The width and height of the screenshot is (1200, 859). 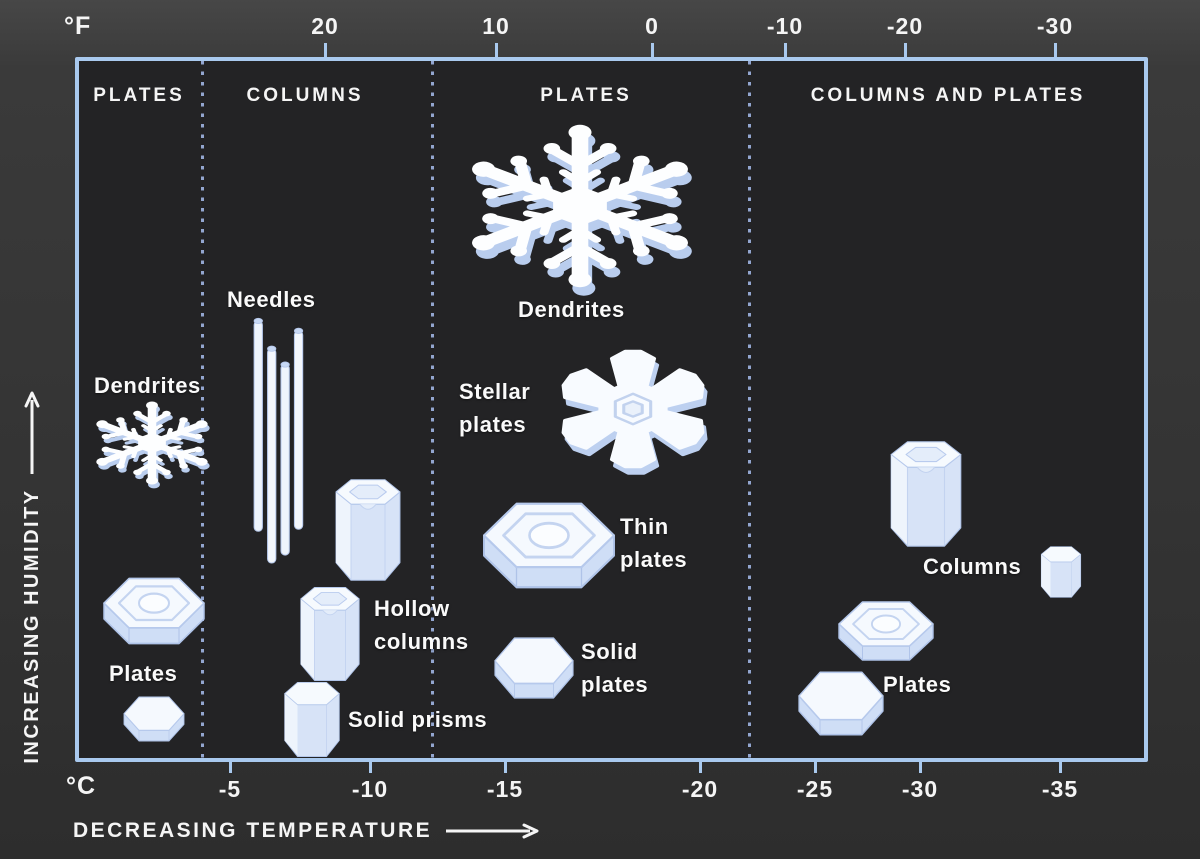 What do you see at coordinates (609, 651) in the screenshot?
I see `solid-plates-label-line1: Solid` at bounding box center [609, 651].